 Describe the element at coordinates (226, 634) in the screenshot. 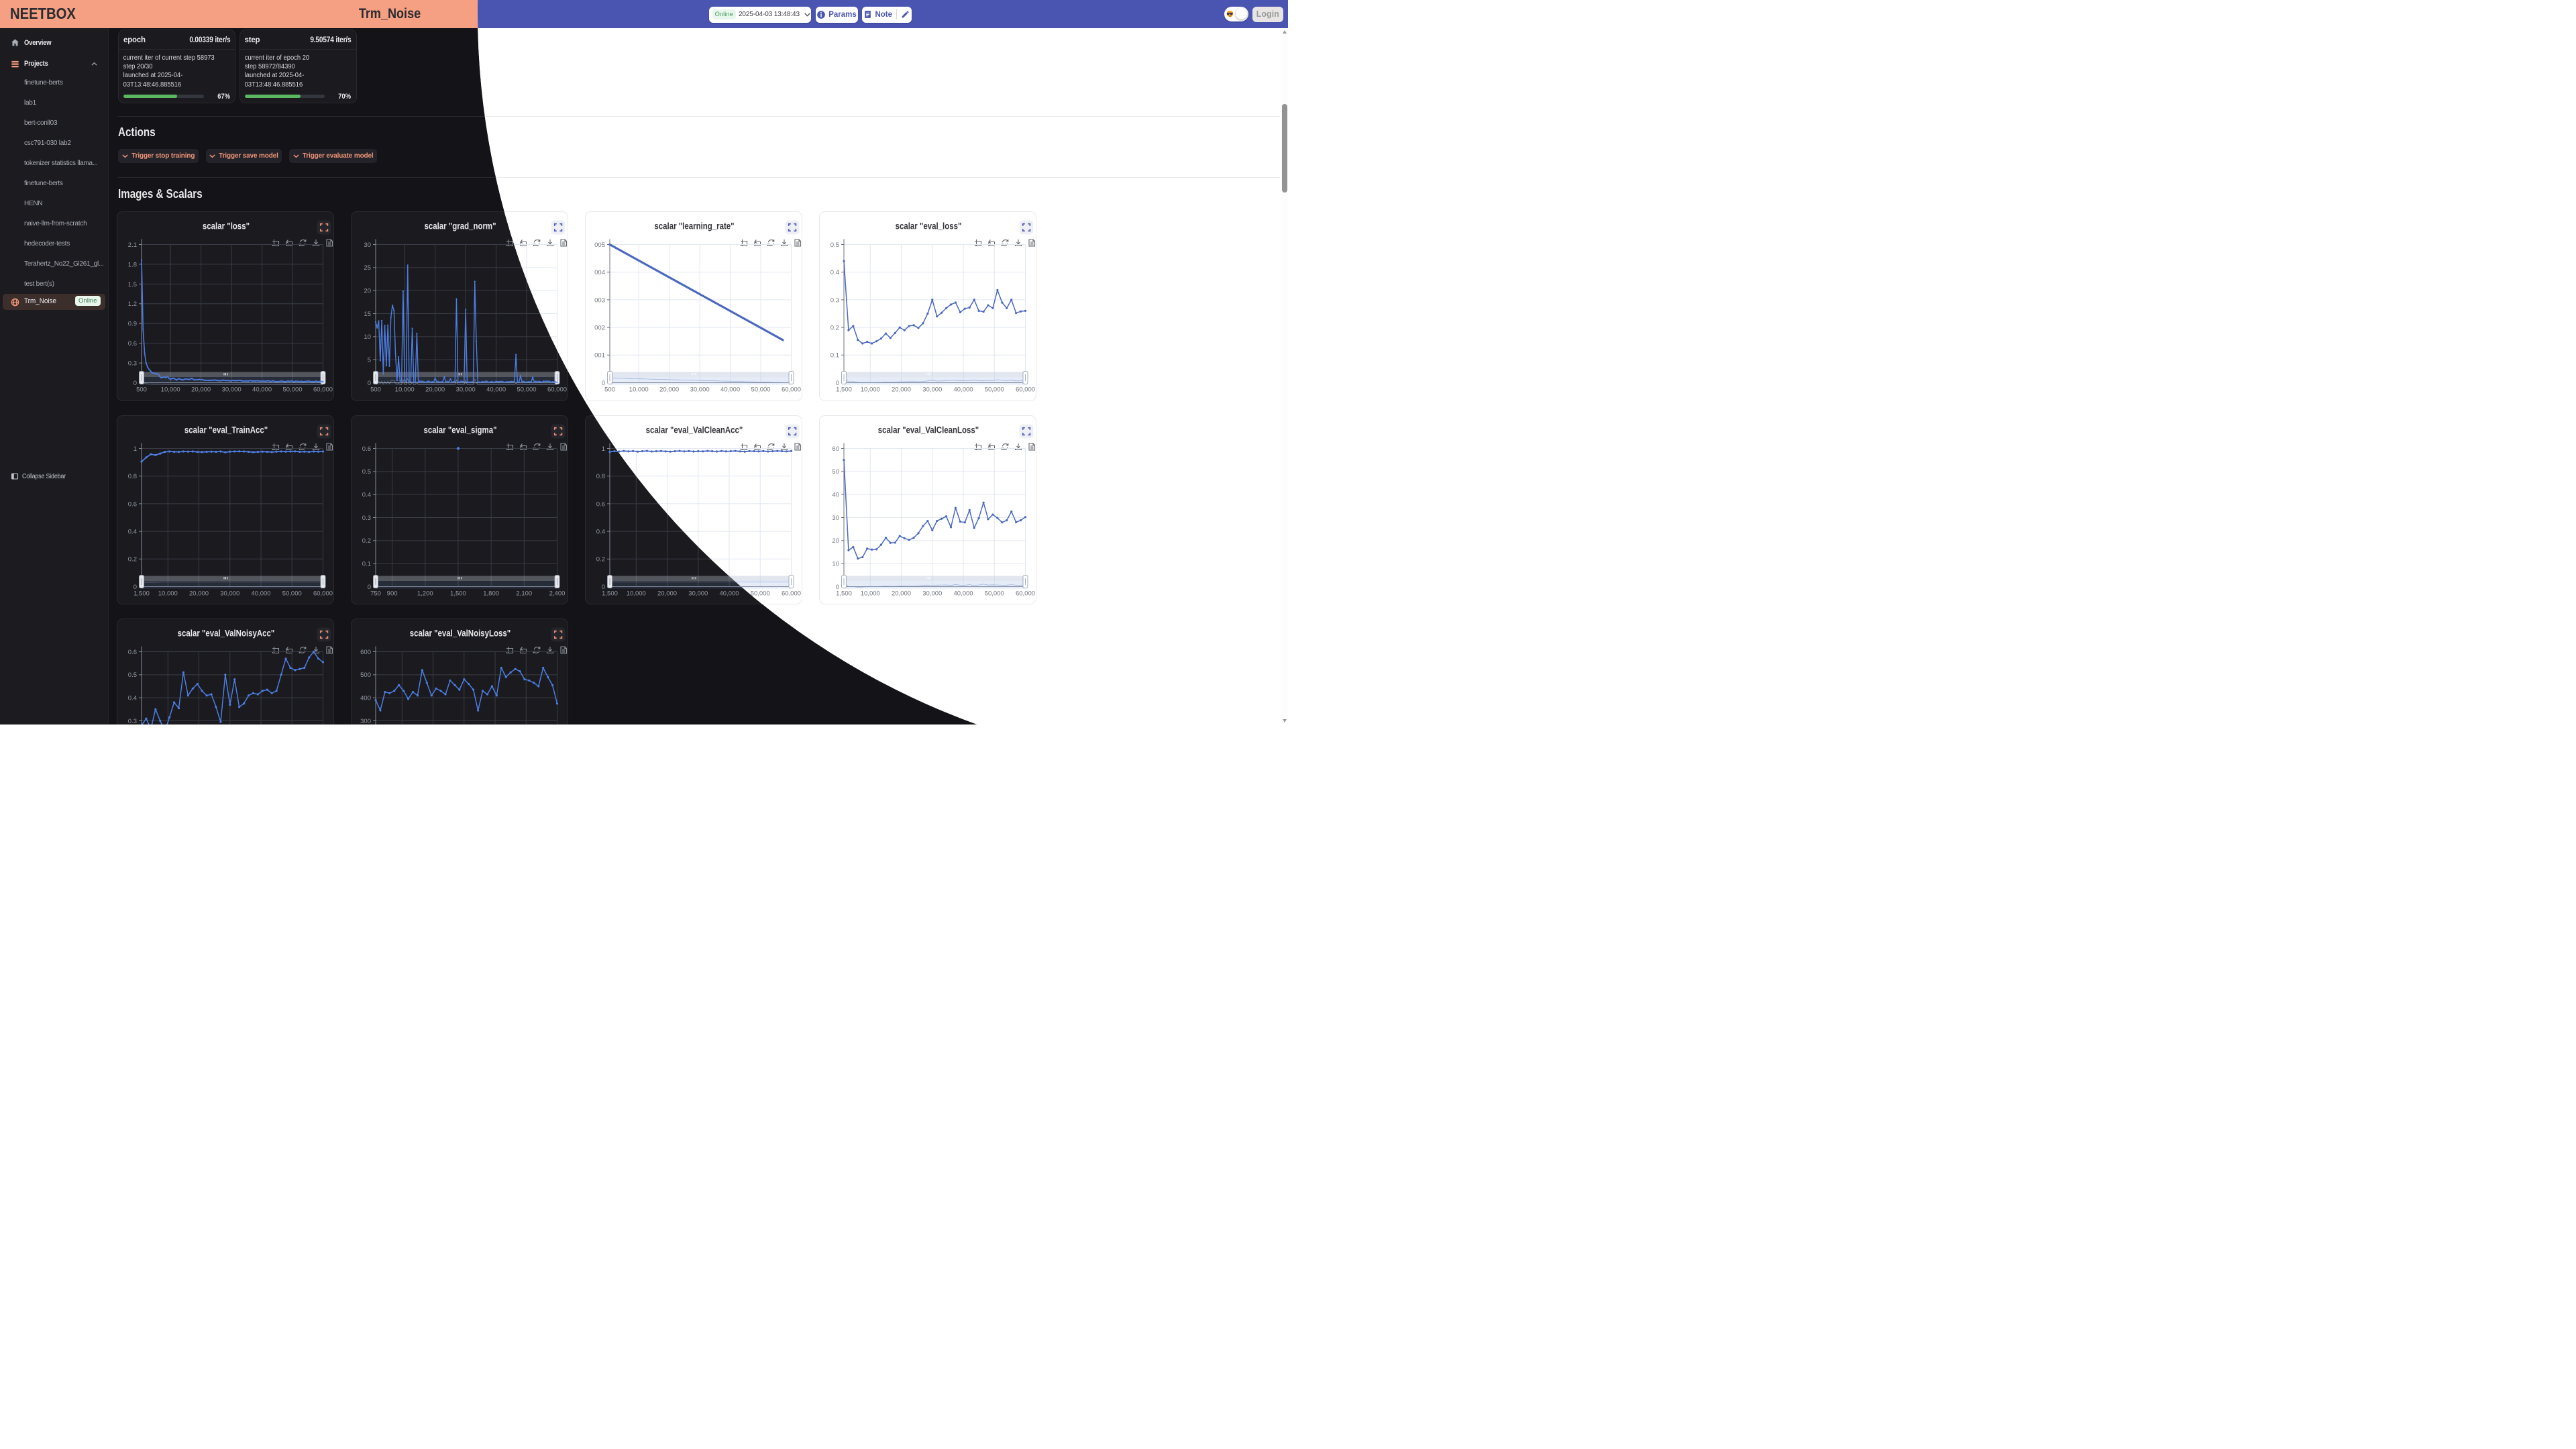

I see `svg-text: scalar "eval_ValNoisyAcc"` at that location.